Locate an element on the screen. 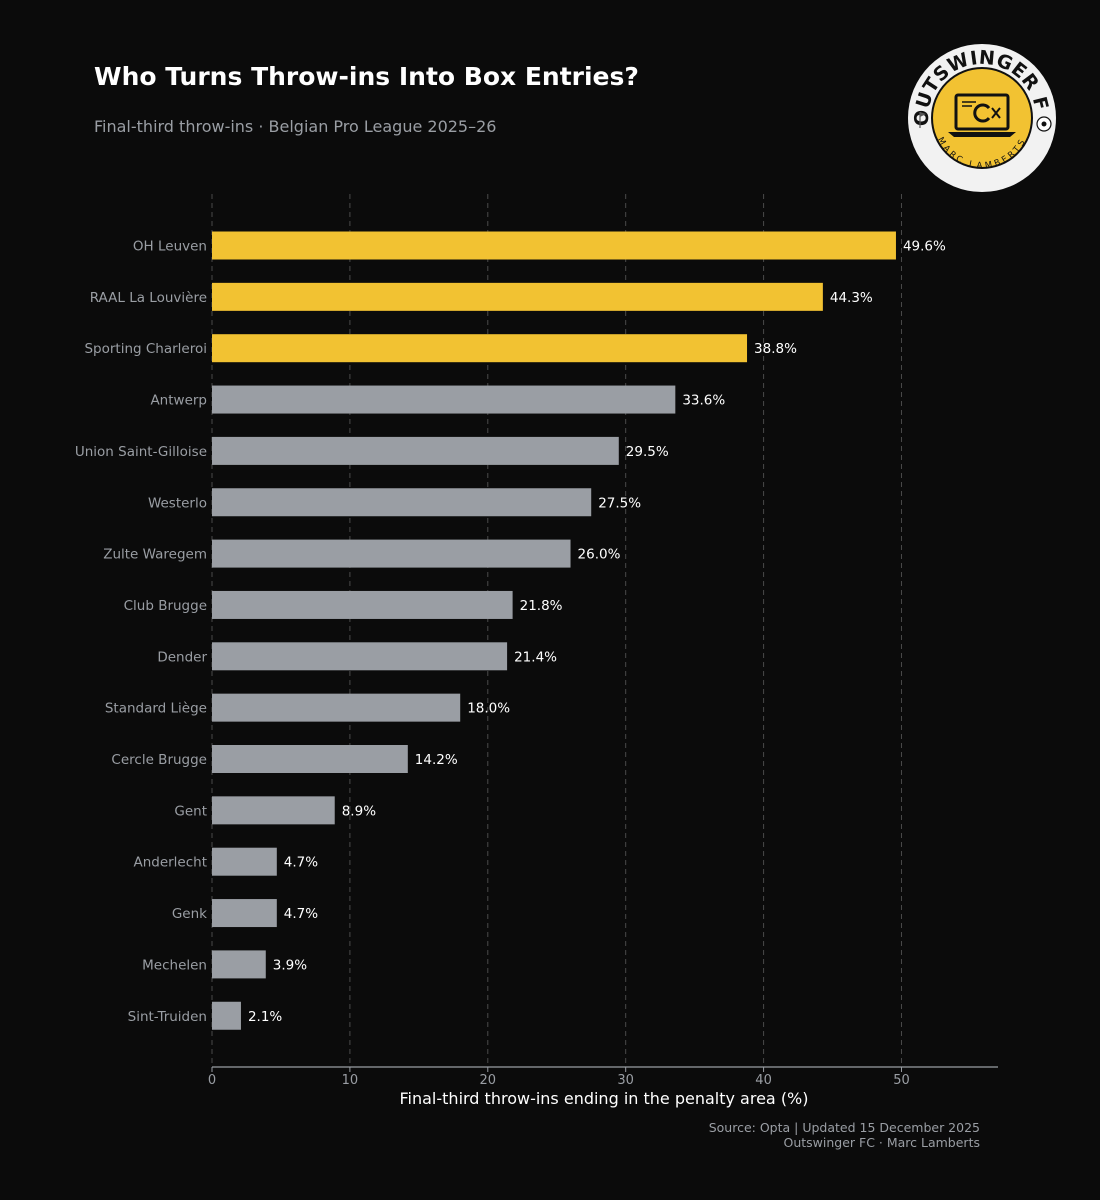 Image resolution: width=1100 pixels, height=1200 pixels. bar-value-label: 26.0% is located at coordinates (599, 555).